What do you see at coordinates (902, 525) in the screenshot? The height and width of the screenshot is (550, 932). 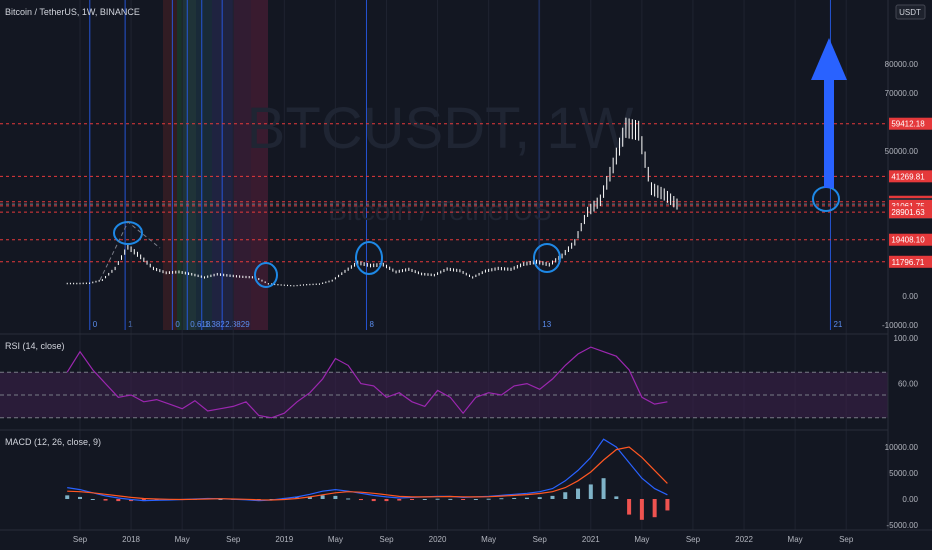 I see `macd-tick-label: -5000.00` at bounding box center [902, 525].